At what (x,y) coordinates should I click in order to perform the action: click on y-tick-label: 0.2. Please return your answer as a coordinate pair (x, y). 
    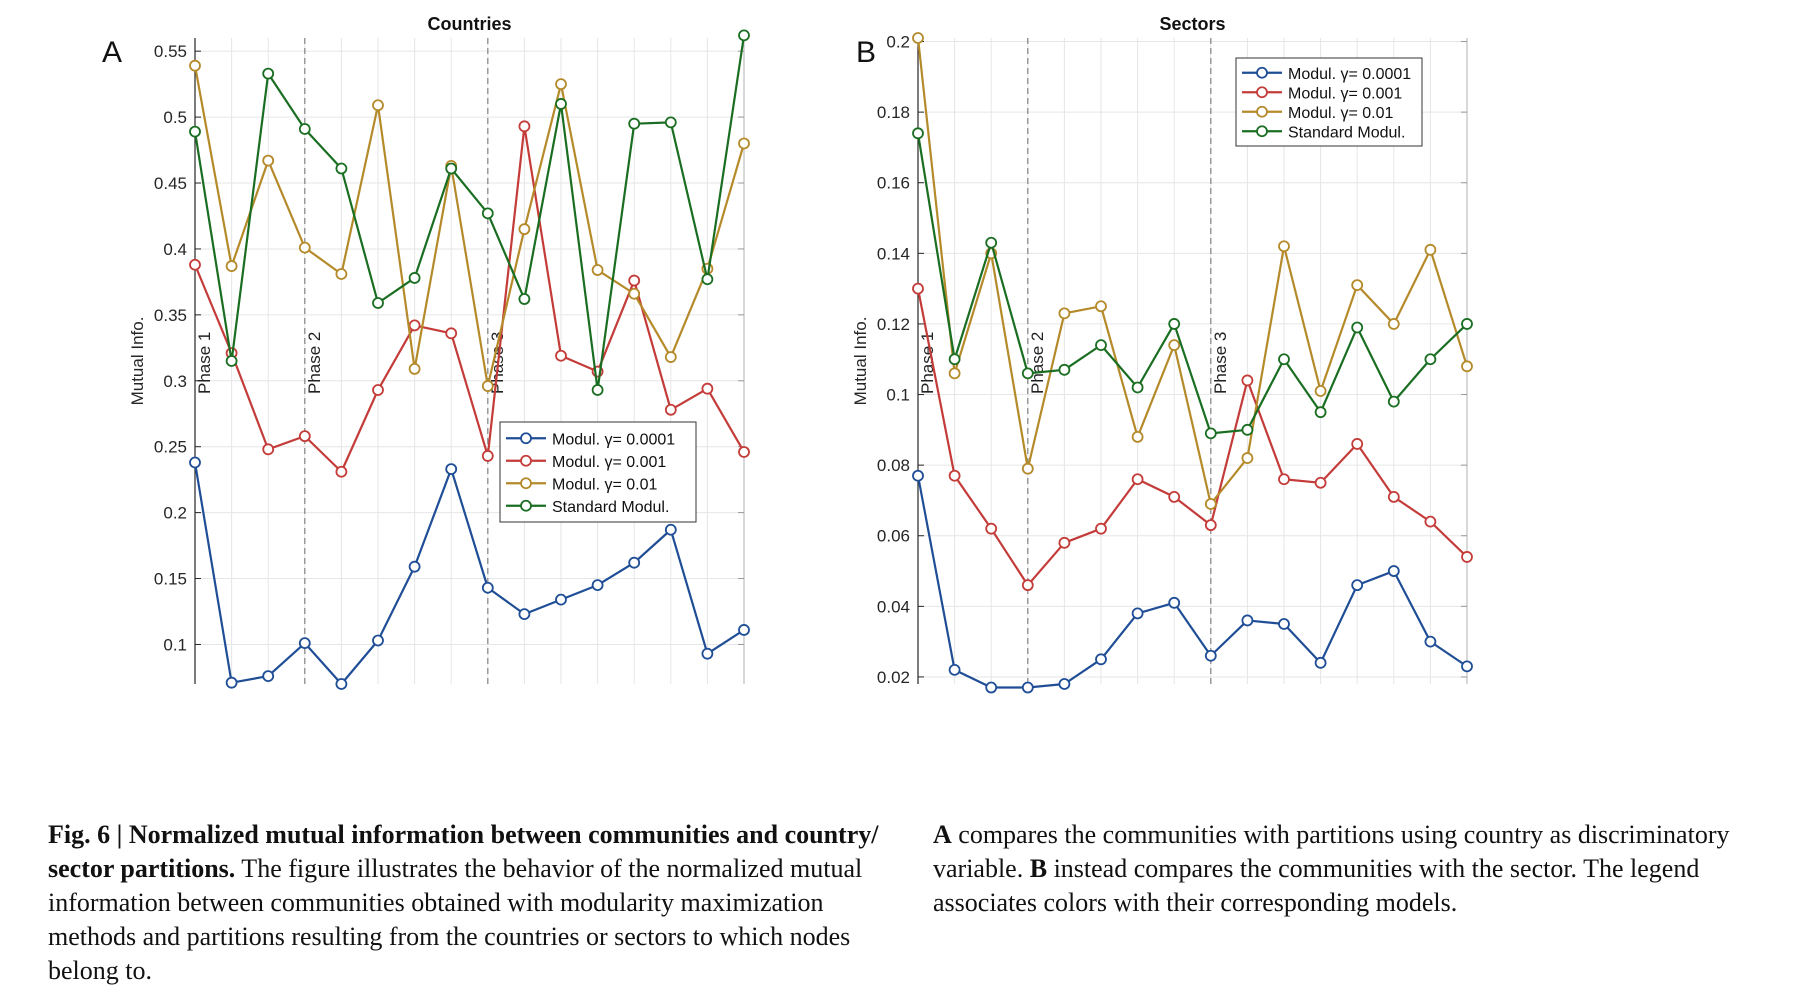
    Looking at the image, I should click on (898, 42).